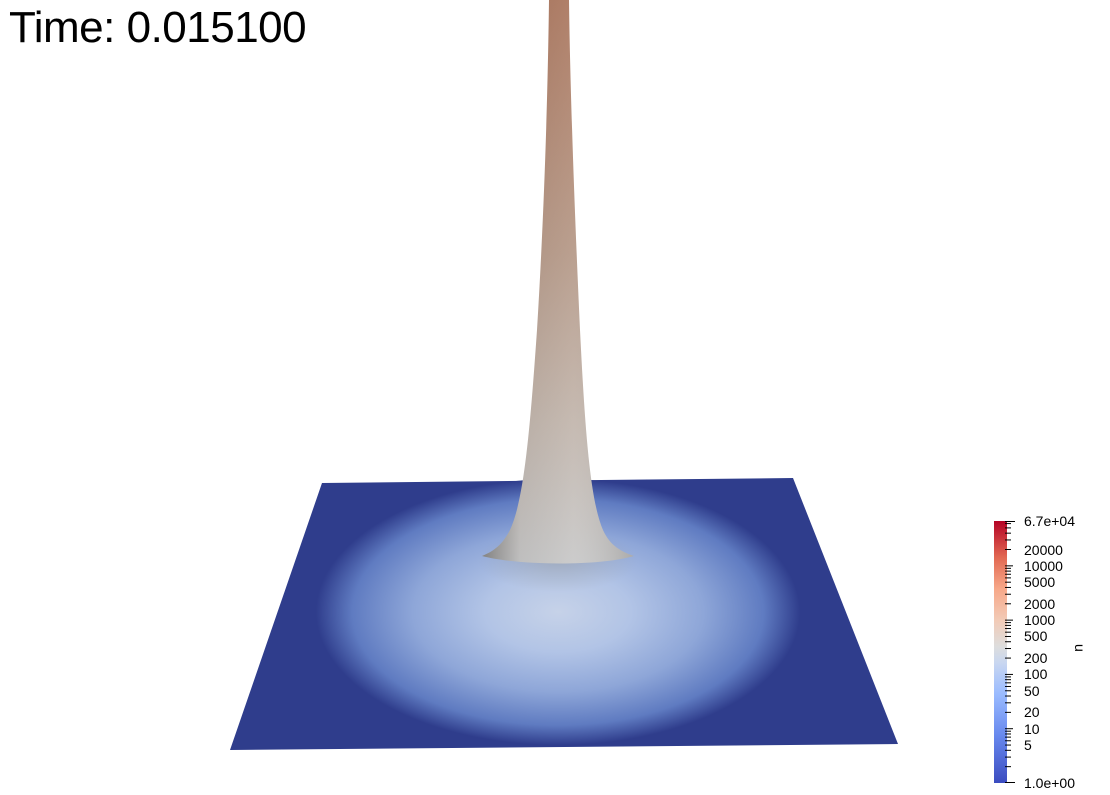  I want to click on colorbar-tick-label: 100, so click(1036, 674).